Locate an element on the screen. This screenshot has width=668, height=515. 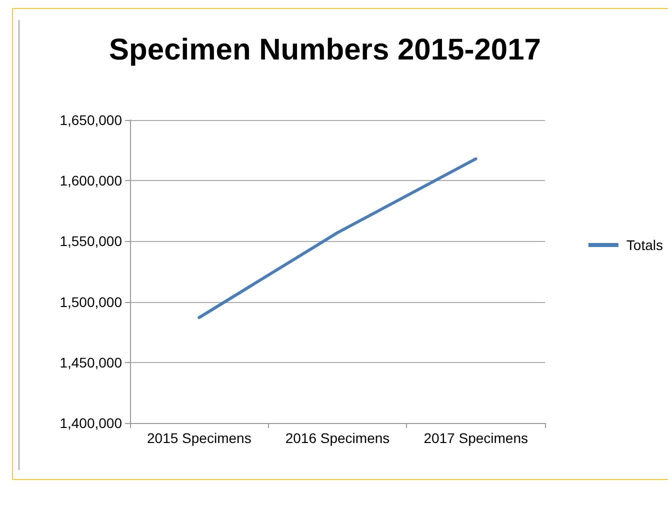
y-tick-label: 1,500,000 is located at coordinates (91, 302).